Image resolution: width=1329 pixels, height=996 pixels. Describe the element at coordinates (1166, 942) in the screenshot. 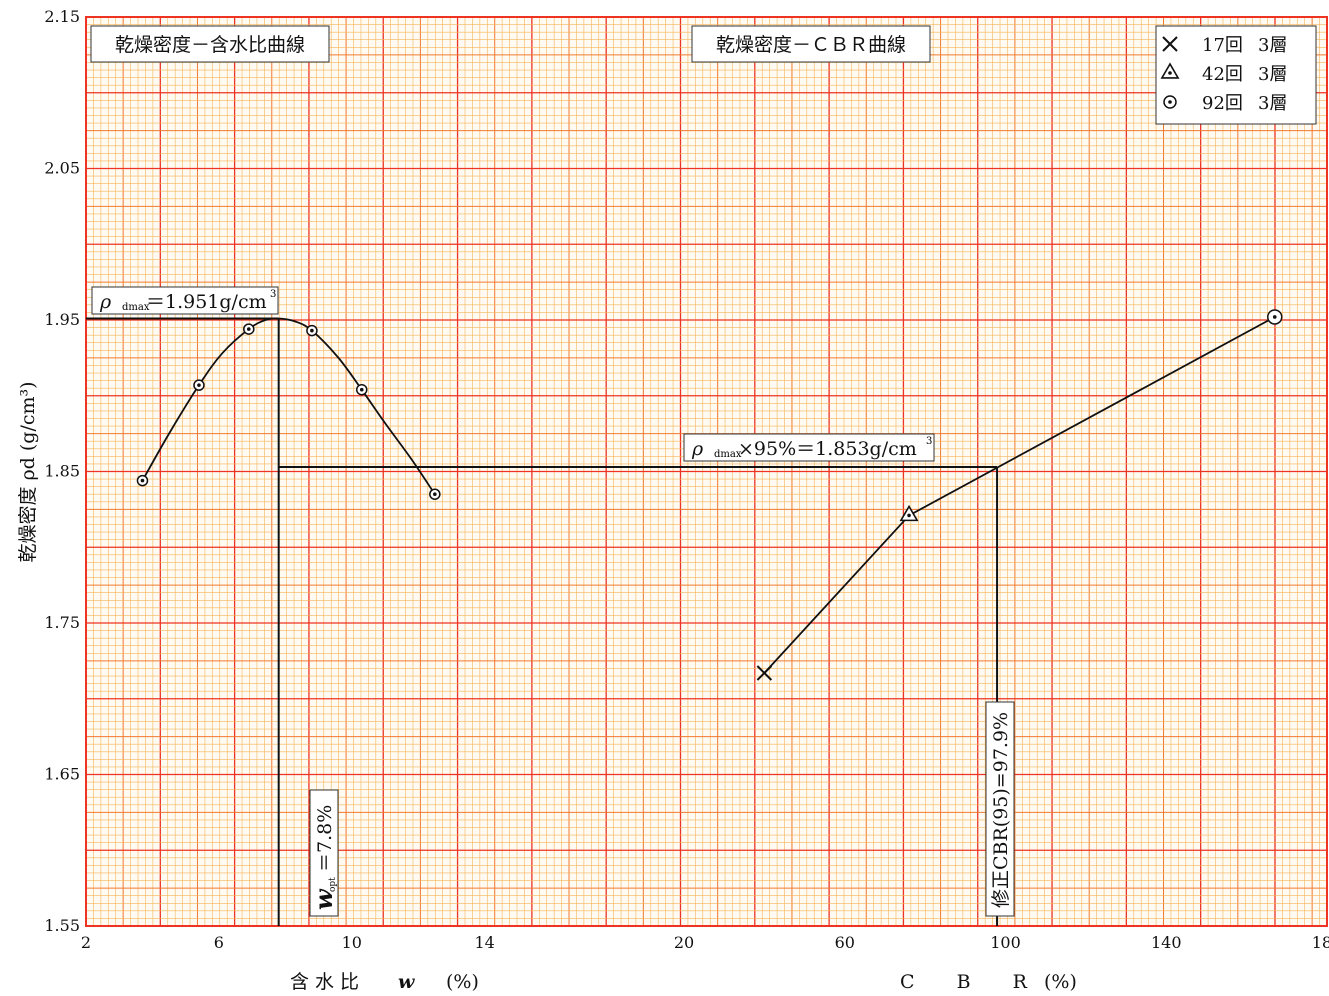

I see `x-tick-label-cbr: 140` at that location.